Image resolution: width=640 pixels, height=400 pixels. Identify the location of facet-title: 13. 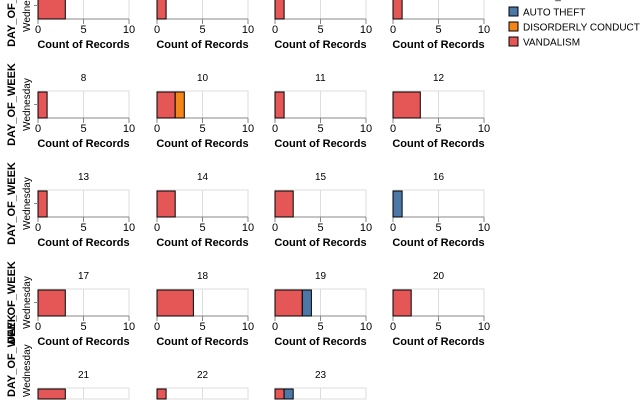
(84, 177).